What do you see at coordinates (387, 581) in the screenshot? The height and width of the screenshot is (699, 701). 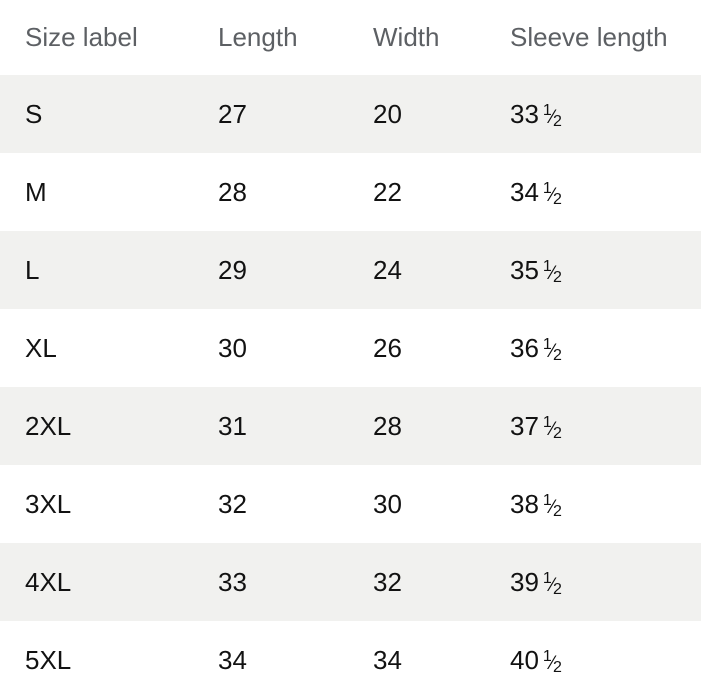 I see `cell-width: 32` at bounding box center [387, 581].